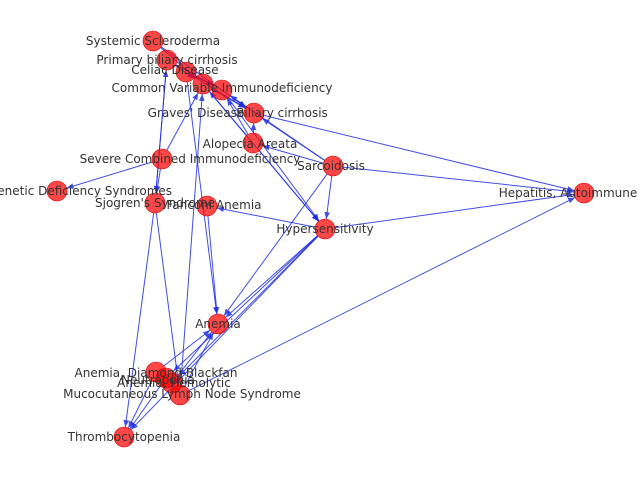 The width and height of the screenshot is (640, 480). Describe the element at coordinates (192, 239) in the screenshot. I see `edge-kawasaki-to-cvid` at that location.